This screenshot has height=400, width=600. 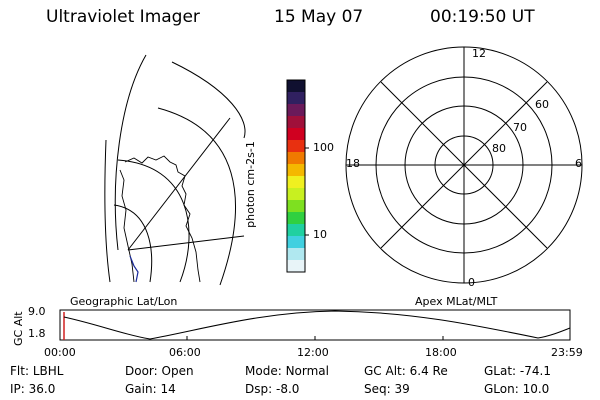 I want to click on colorbar-frame, so click(x=296, y=176).